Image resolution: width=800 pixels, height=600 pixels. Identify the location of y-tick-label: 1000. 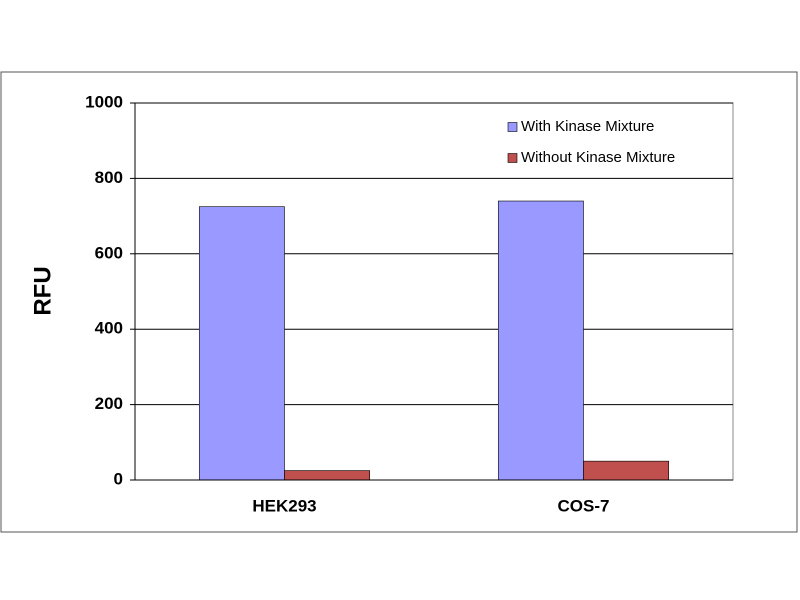
(104, 101).